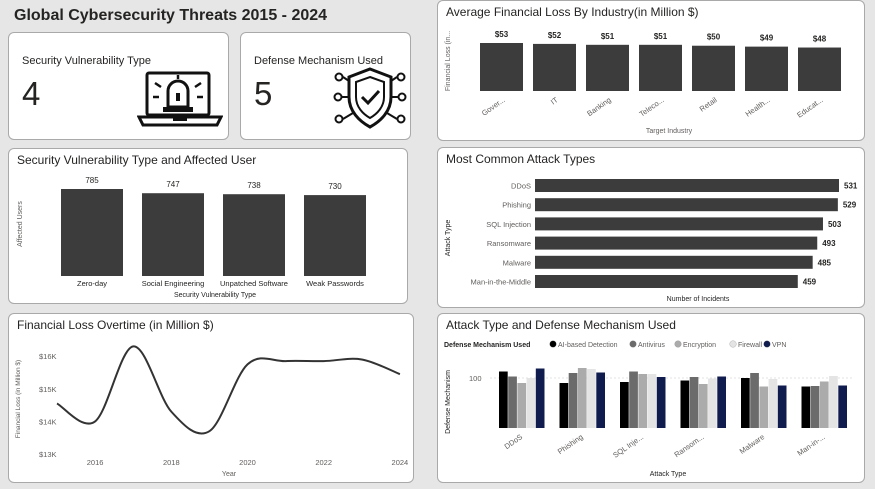  Describe the element at coordinates (598, 106) in the screenshot. I see `x-tick-label: Banking` at that location.